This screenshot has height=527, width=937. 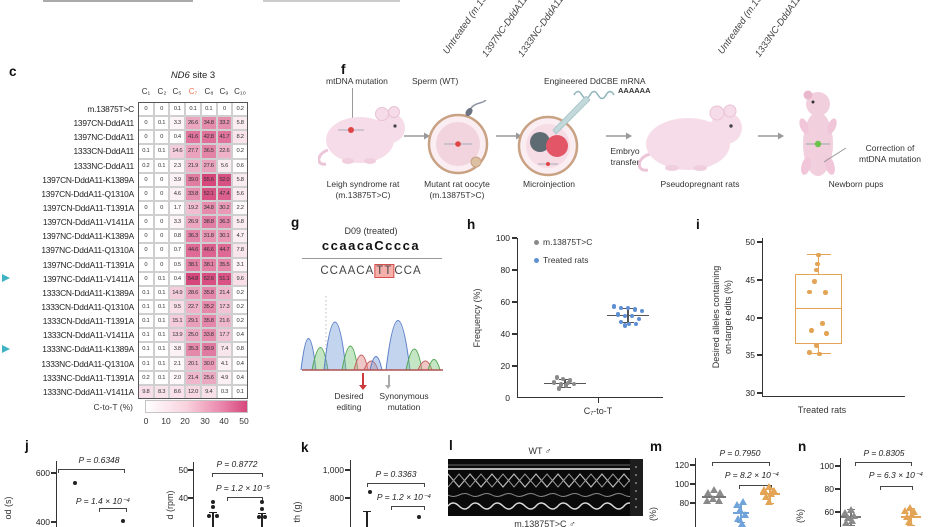 What do you see at coordinates (779, 30) in the screenshot?
I see `rotated-axis-label: 1333NC-DddA11-` at bounding box center [779, 30].